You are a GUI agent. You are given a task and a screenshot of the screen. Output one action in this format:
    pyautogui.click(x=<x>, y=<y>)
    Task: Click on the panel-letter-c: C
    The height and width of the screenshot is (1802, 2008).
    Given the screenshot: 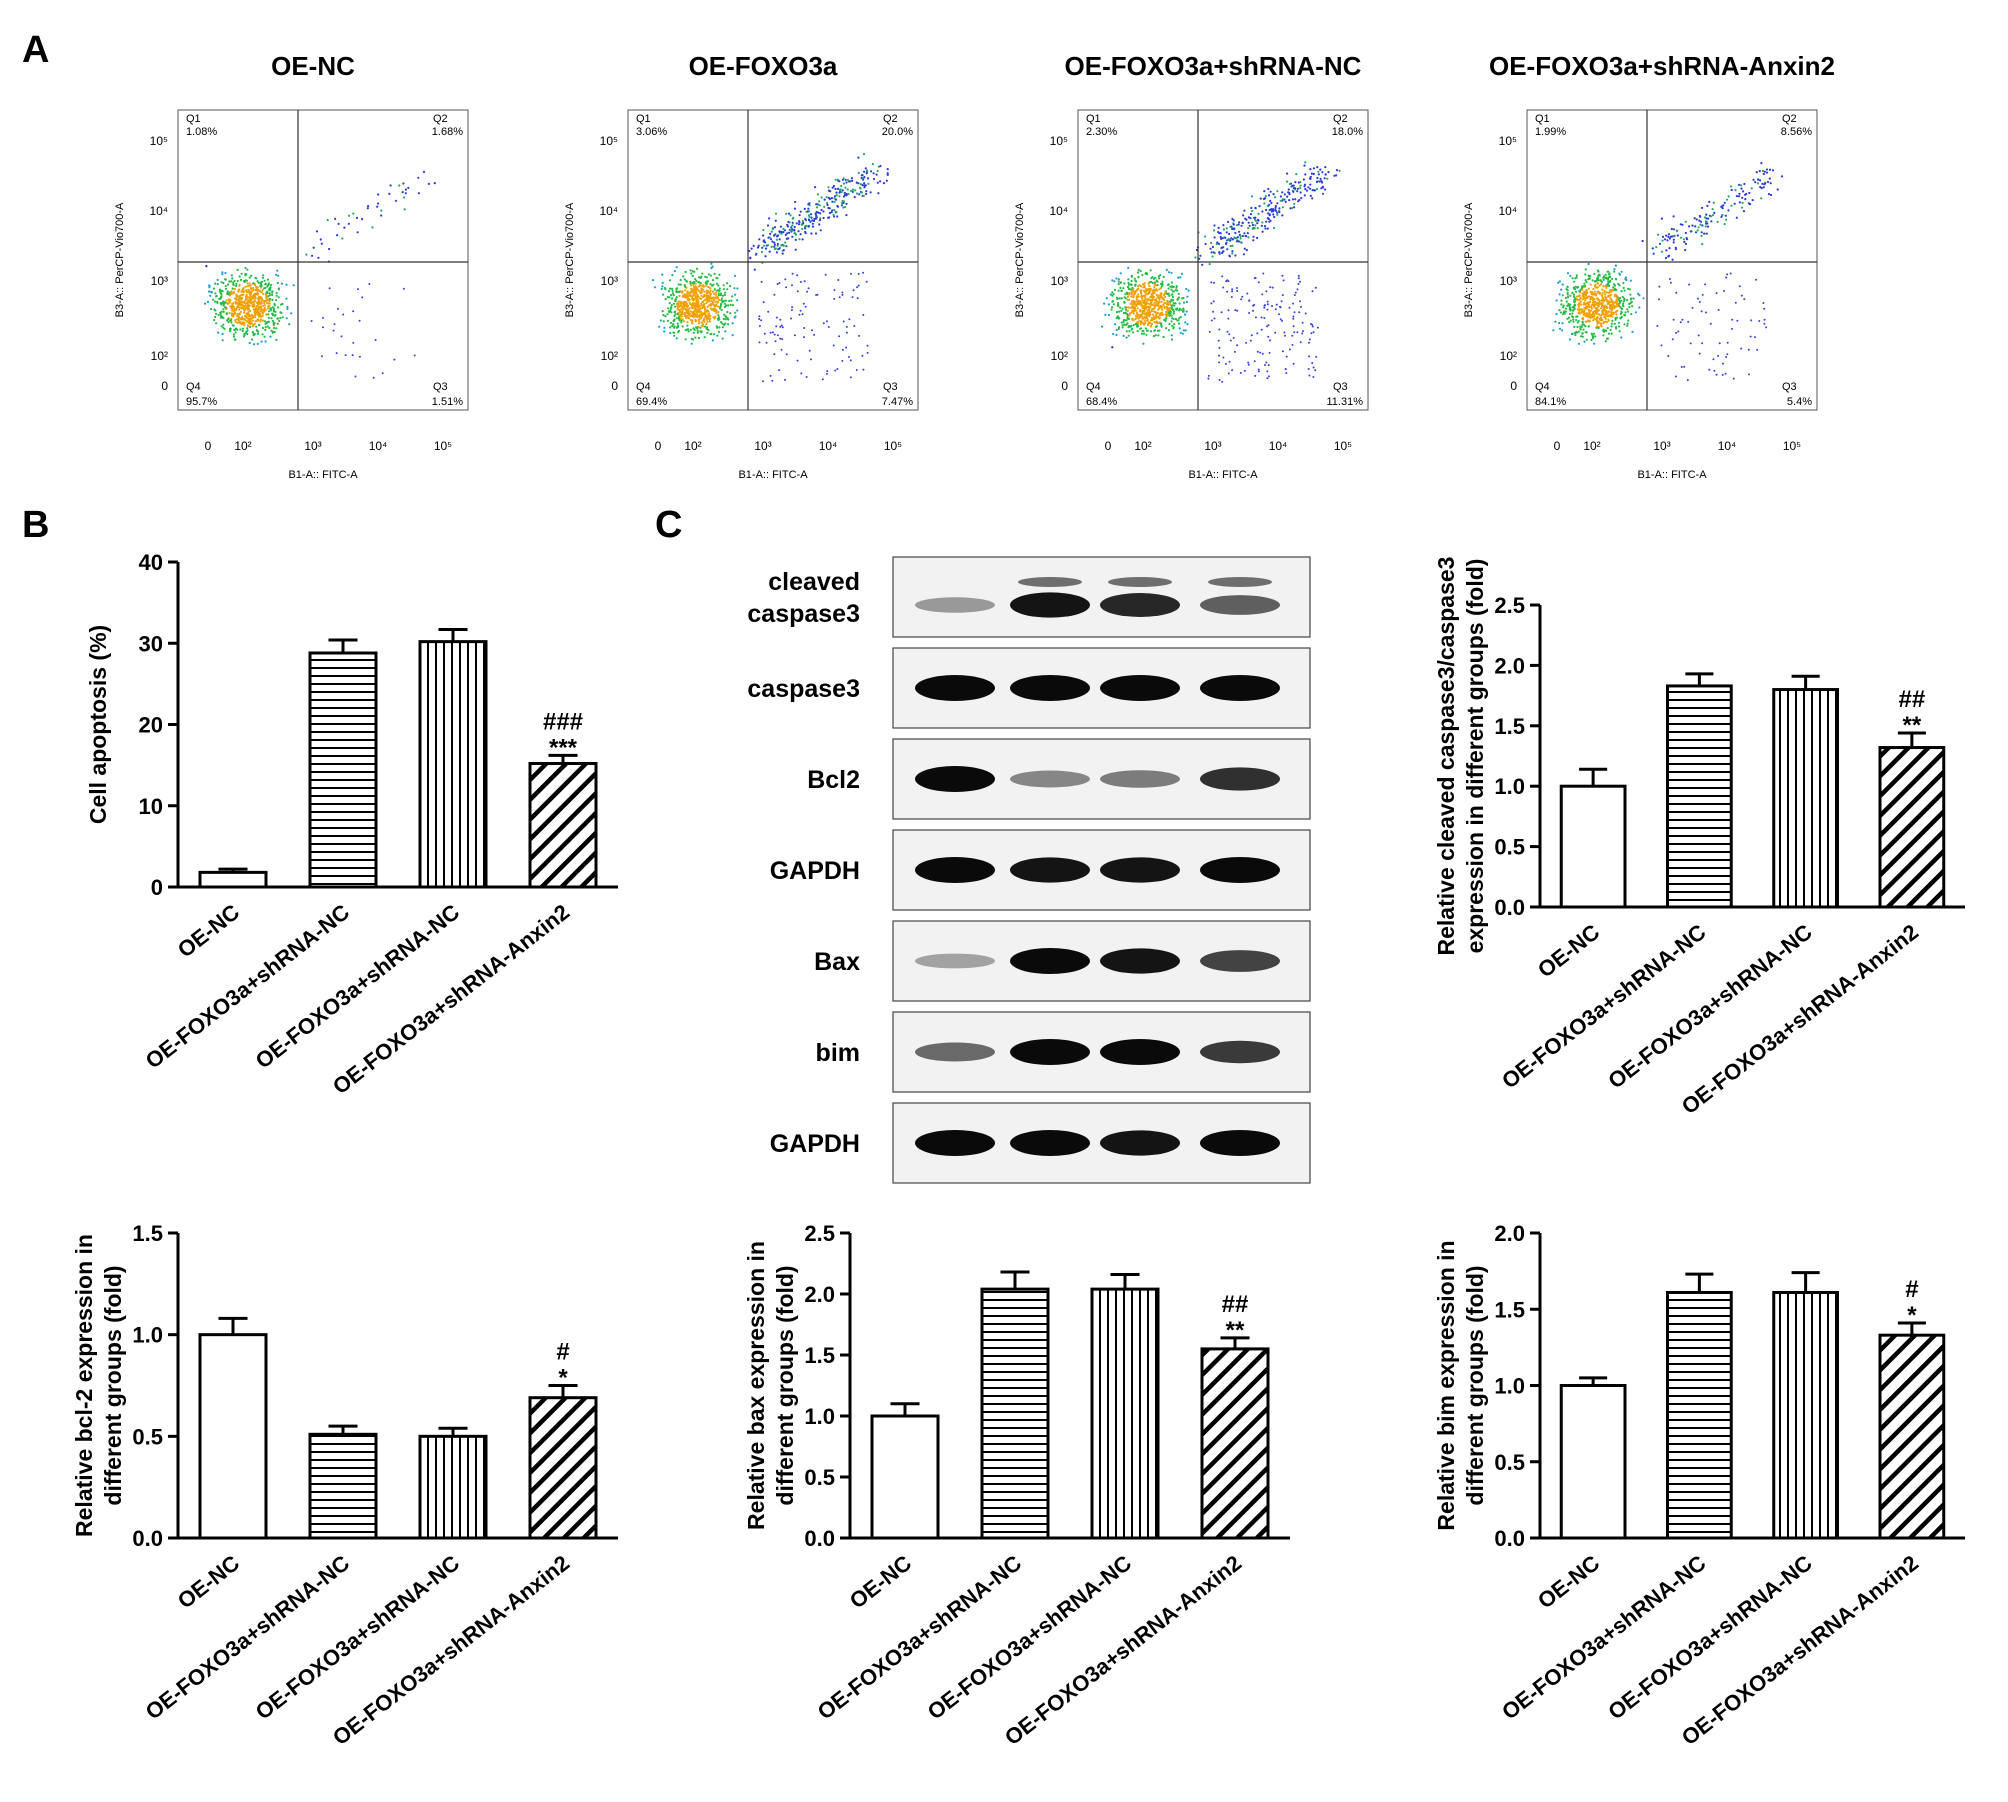 What is the action you would take?
    pyautogui.click(x=668, y=525)
    